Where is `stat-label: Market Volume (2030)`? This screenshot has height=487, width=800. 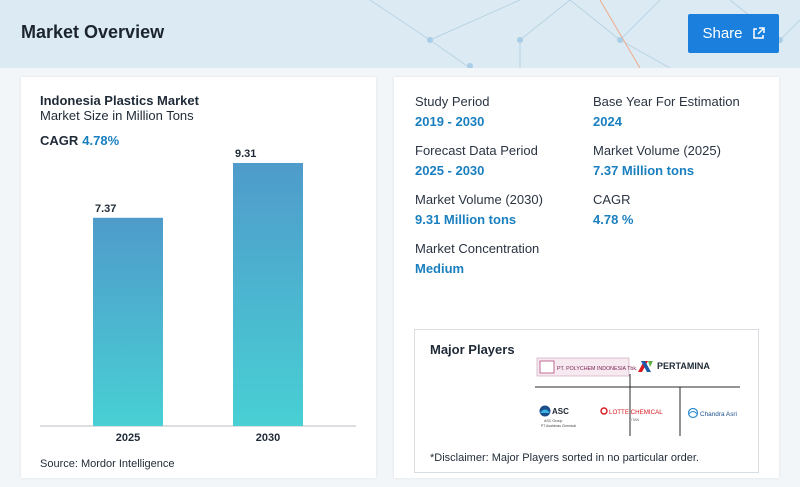
stat-label: Market Volume (2030) is located at coordinates (479, 199).